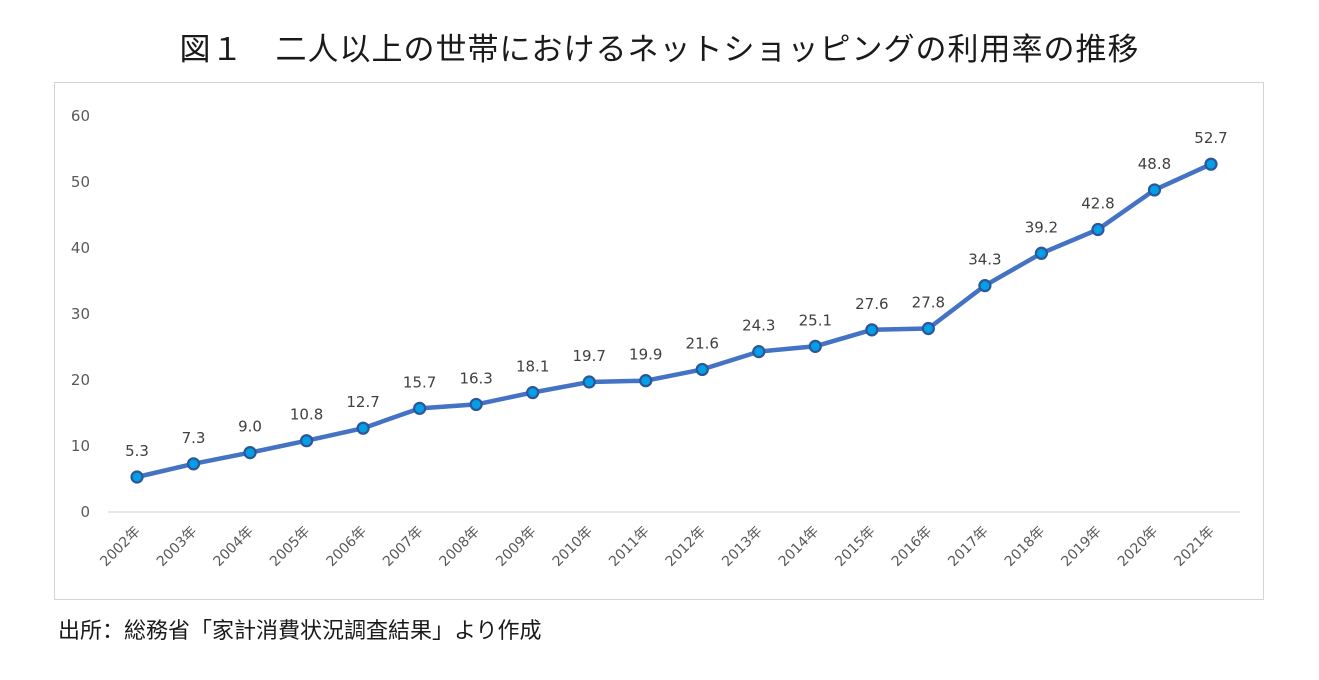 The height and width of the screenshot is (680, 1319). What do you see at coordinates (80, 182) in the screenshot?
I see `y-tick-label: 50` at bounding box center [80, 182].